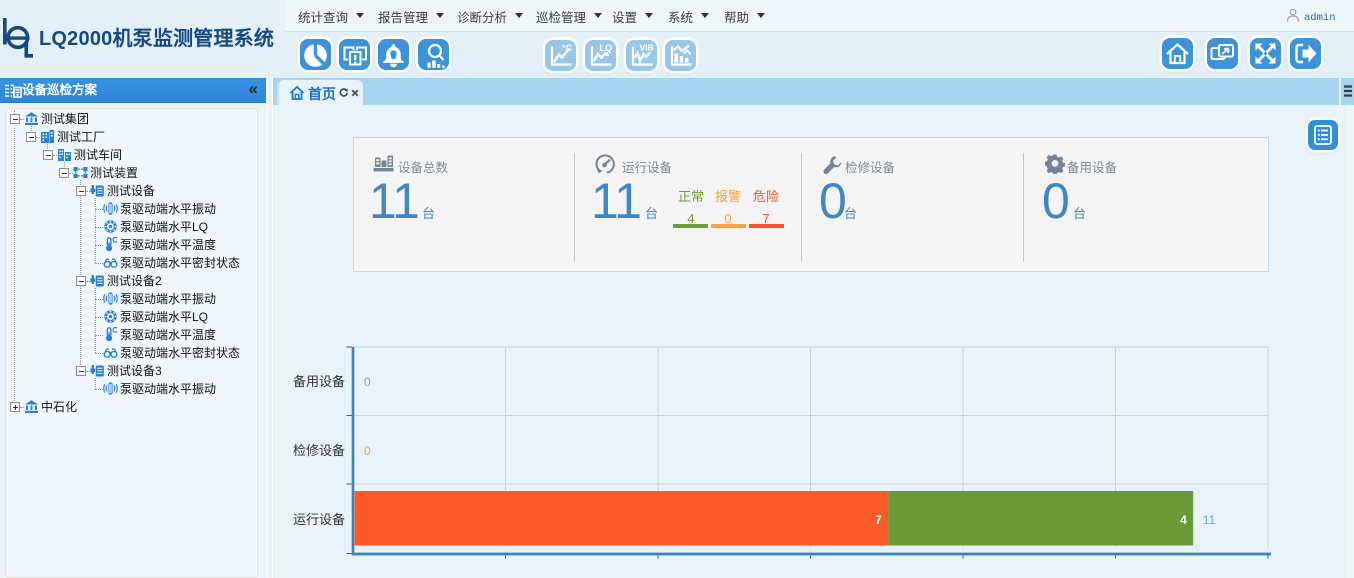  What do you see at coordinates (878, 520) in the screenshot?
I see `svg-text: 7` at bounding box center [878, 520].